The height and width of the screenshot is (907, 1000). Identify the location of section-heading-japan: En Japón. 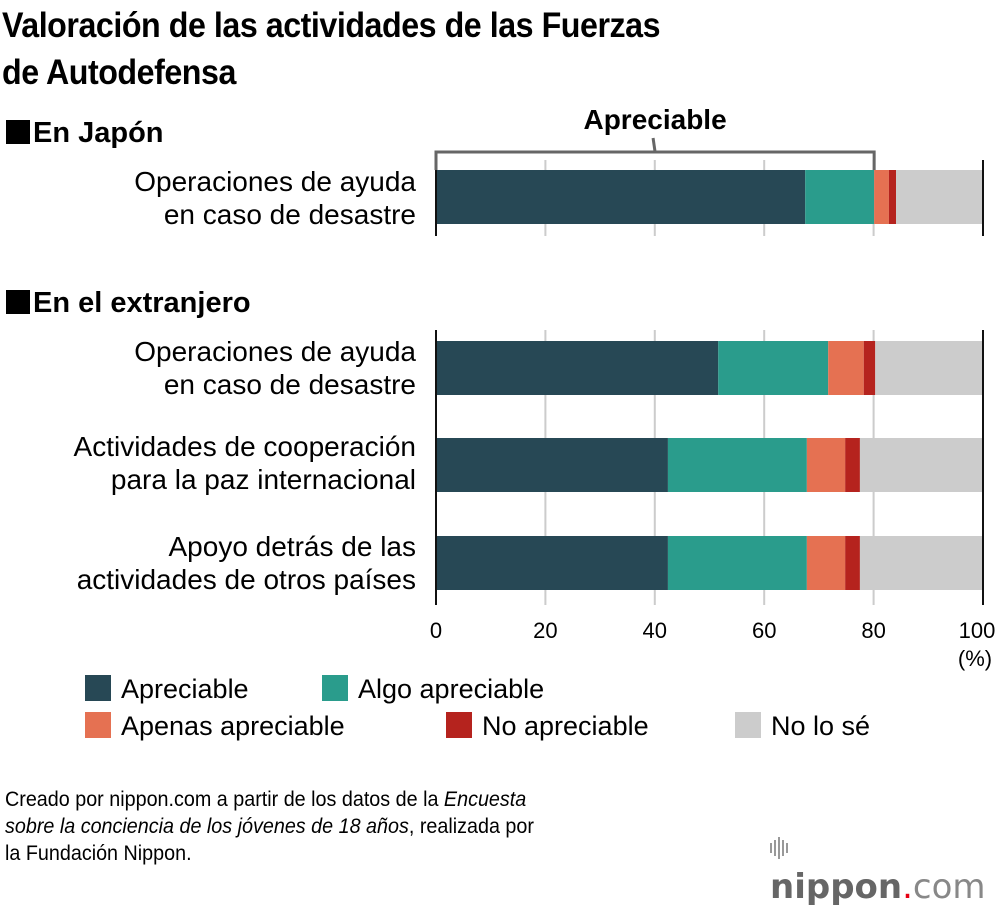
(85, 133).